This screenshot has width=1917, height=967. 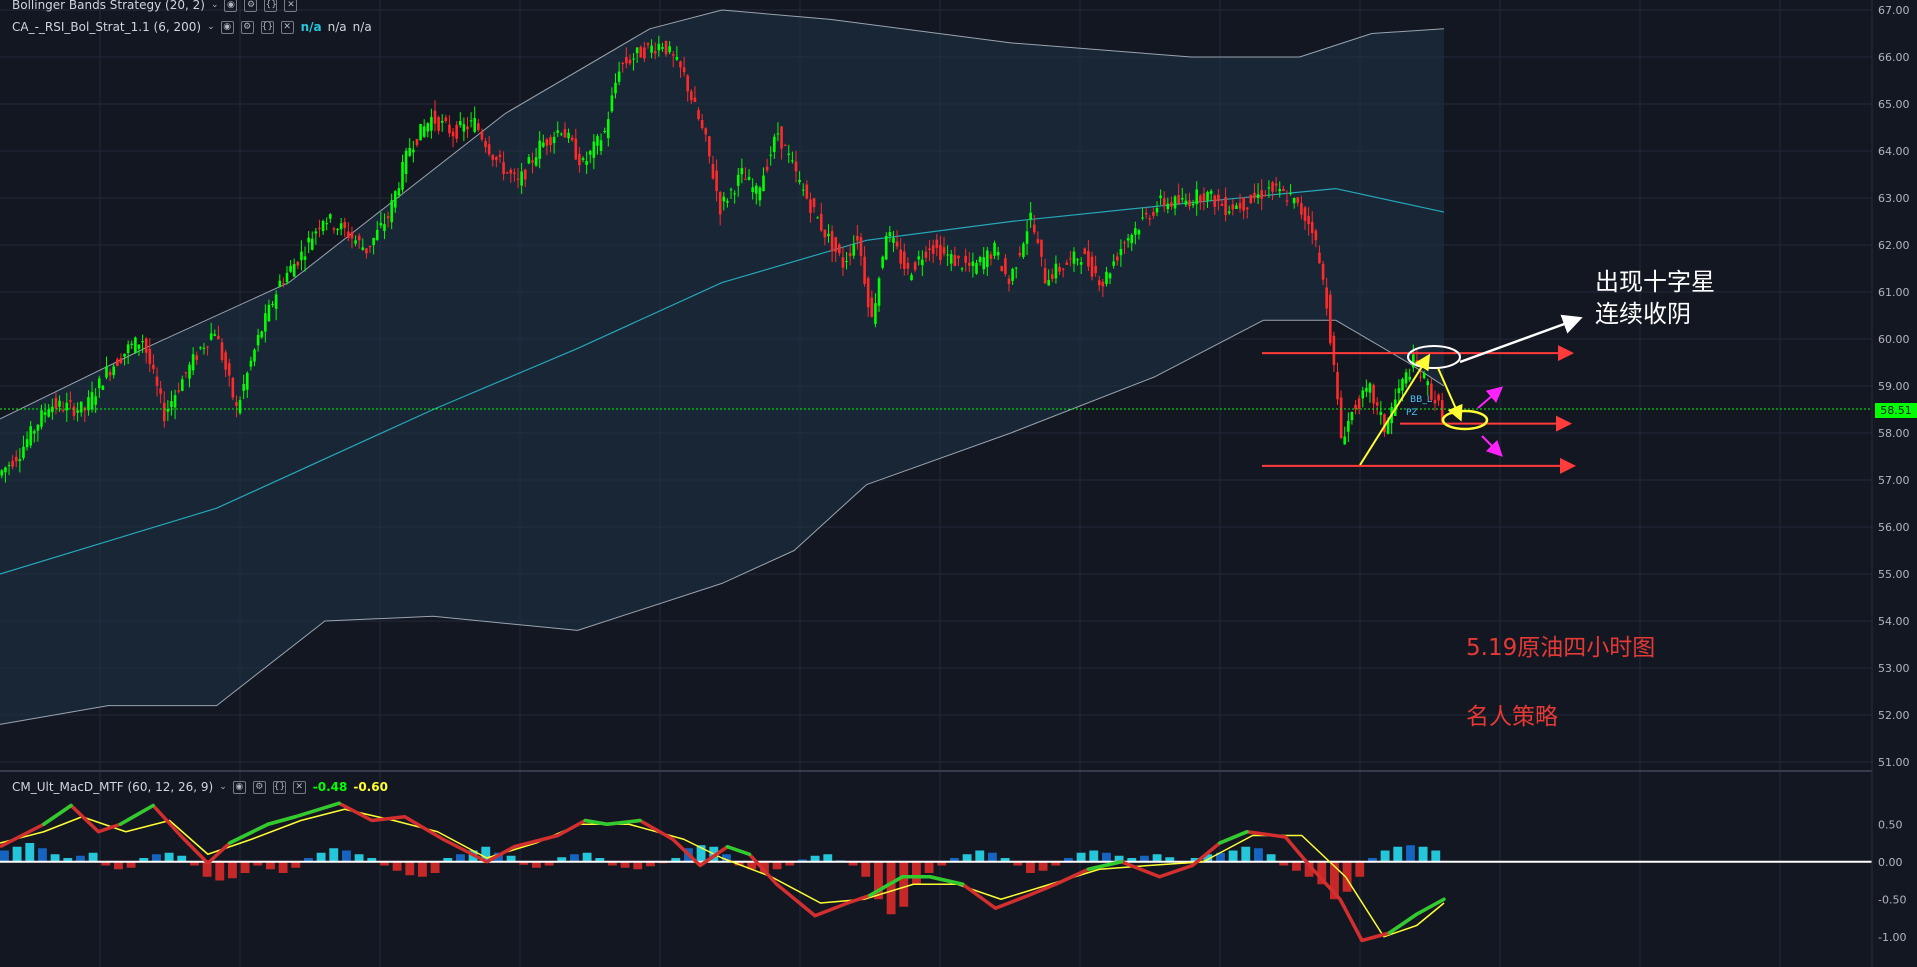 What do you see at coordinates (1894, 386) in the screenshot?
I see `price-tick-label: 59.00` at bounding box center [1894, 386].